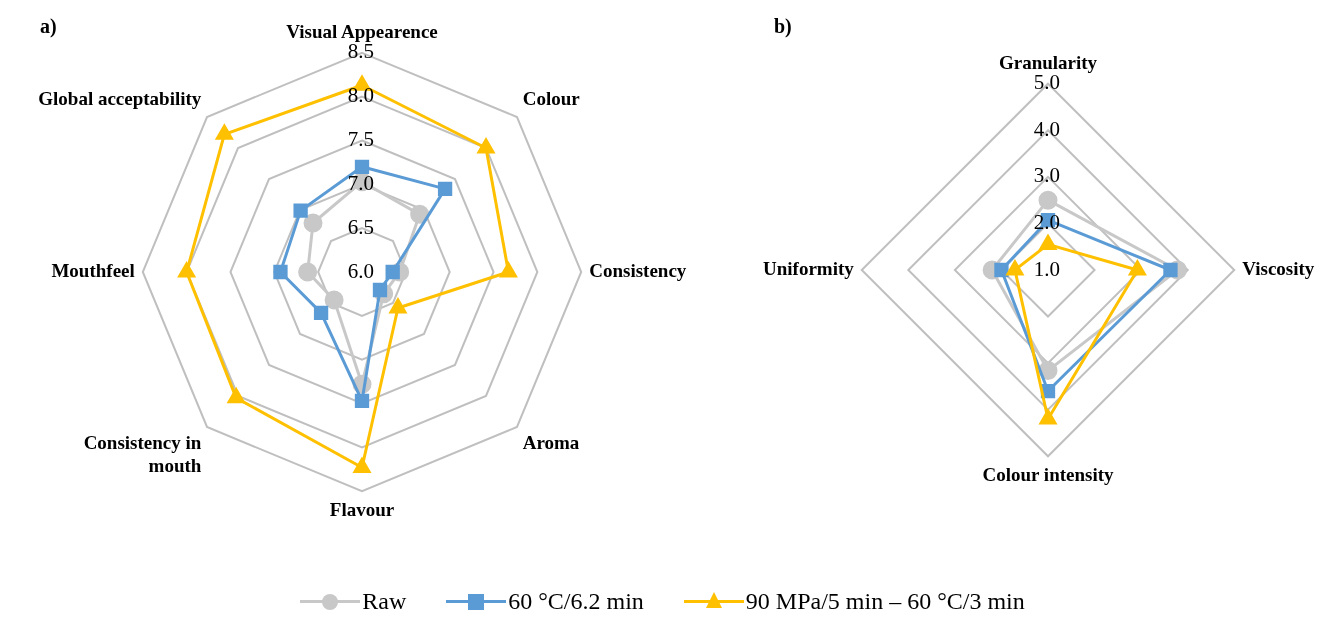 The image size is (1325, 622). I want to click on chart-title: a), so click(48, 27).